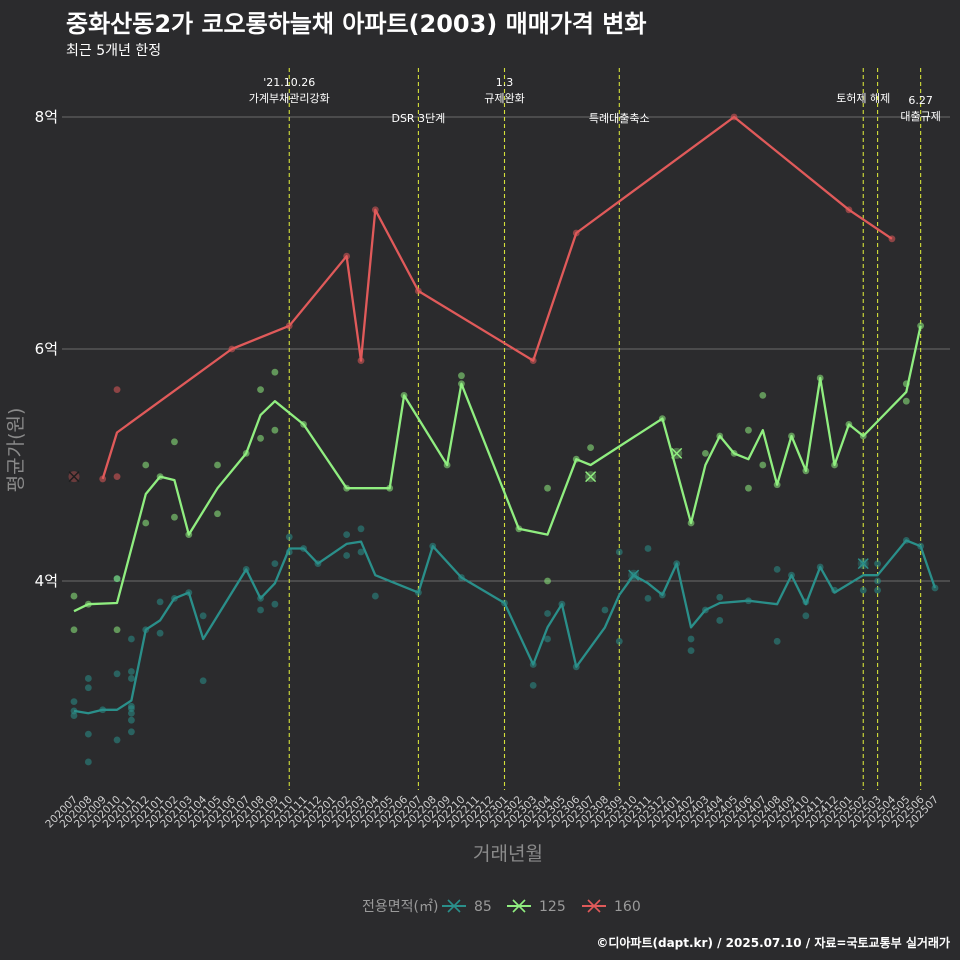  Describe the element at coordinates (46, 117) in the screenshot. I see `y-tick-label: 8억` at that location.